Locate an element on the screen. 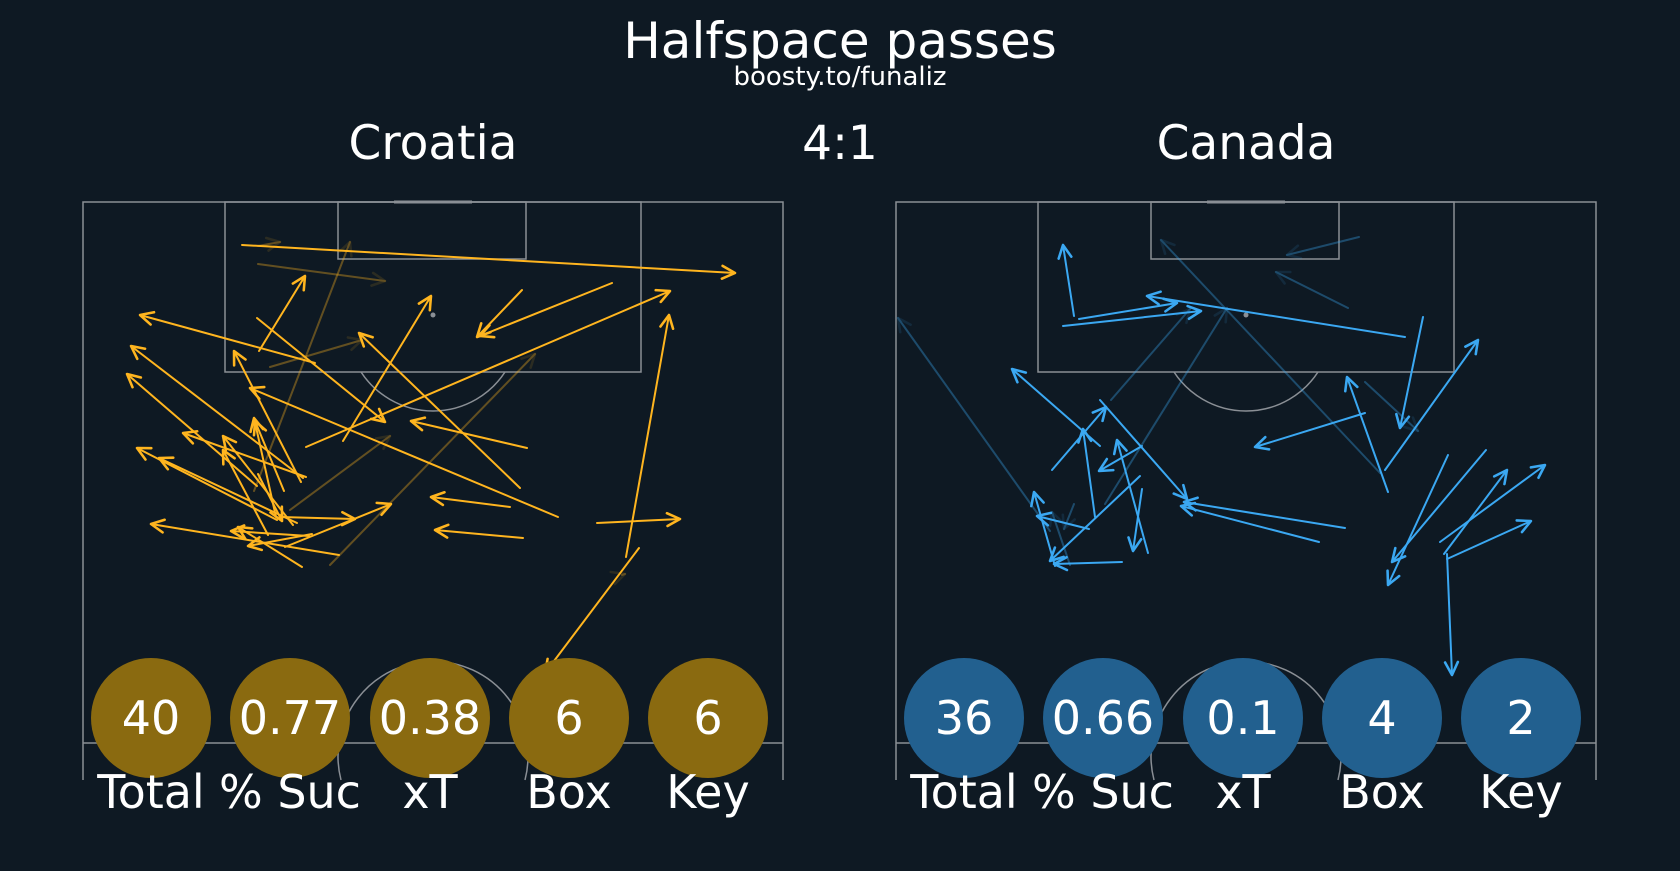  stat-value: 0.66 is located at coordinates (1103, 718).